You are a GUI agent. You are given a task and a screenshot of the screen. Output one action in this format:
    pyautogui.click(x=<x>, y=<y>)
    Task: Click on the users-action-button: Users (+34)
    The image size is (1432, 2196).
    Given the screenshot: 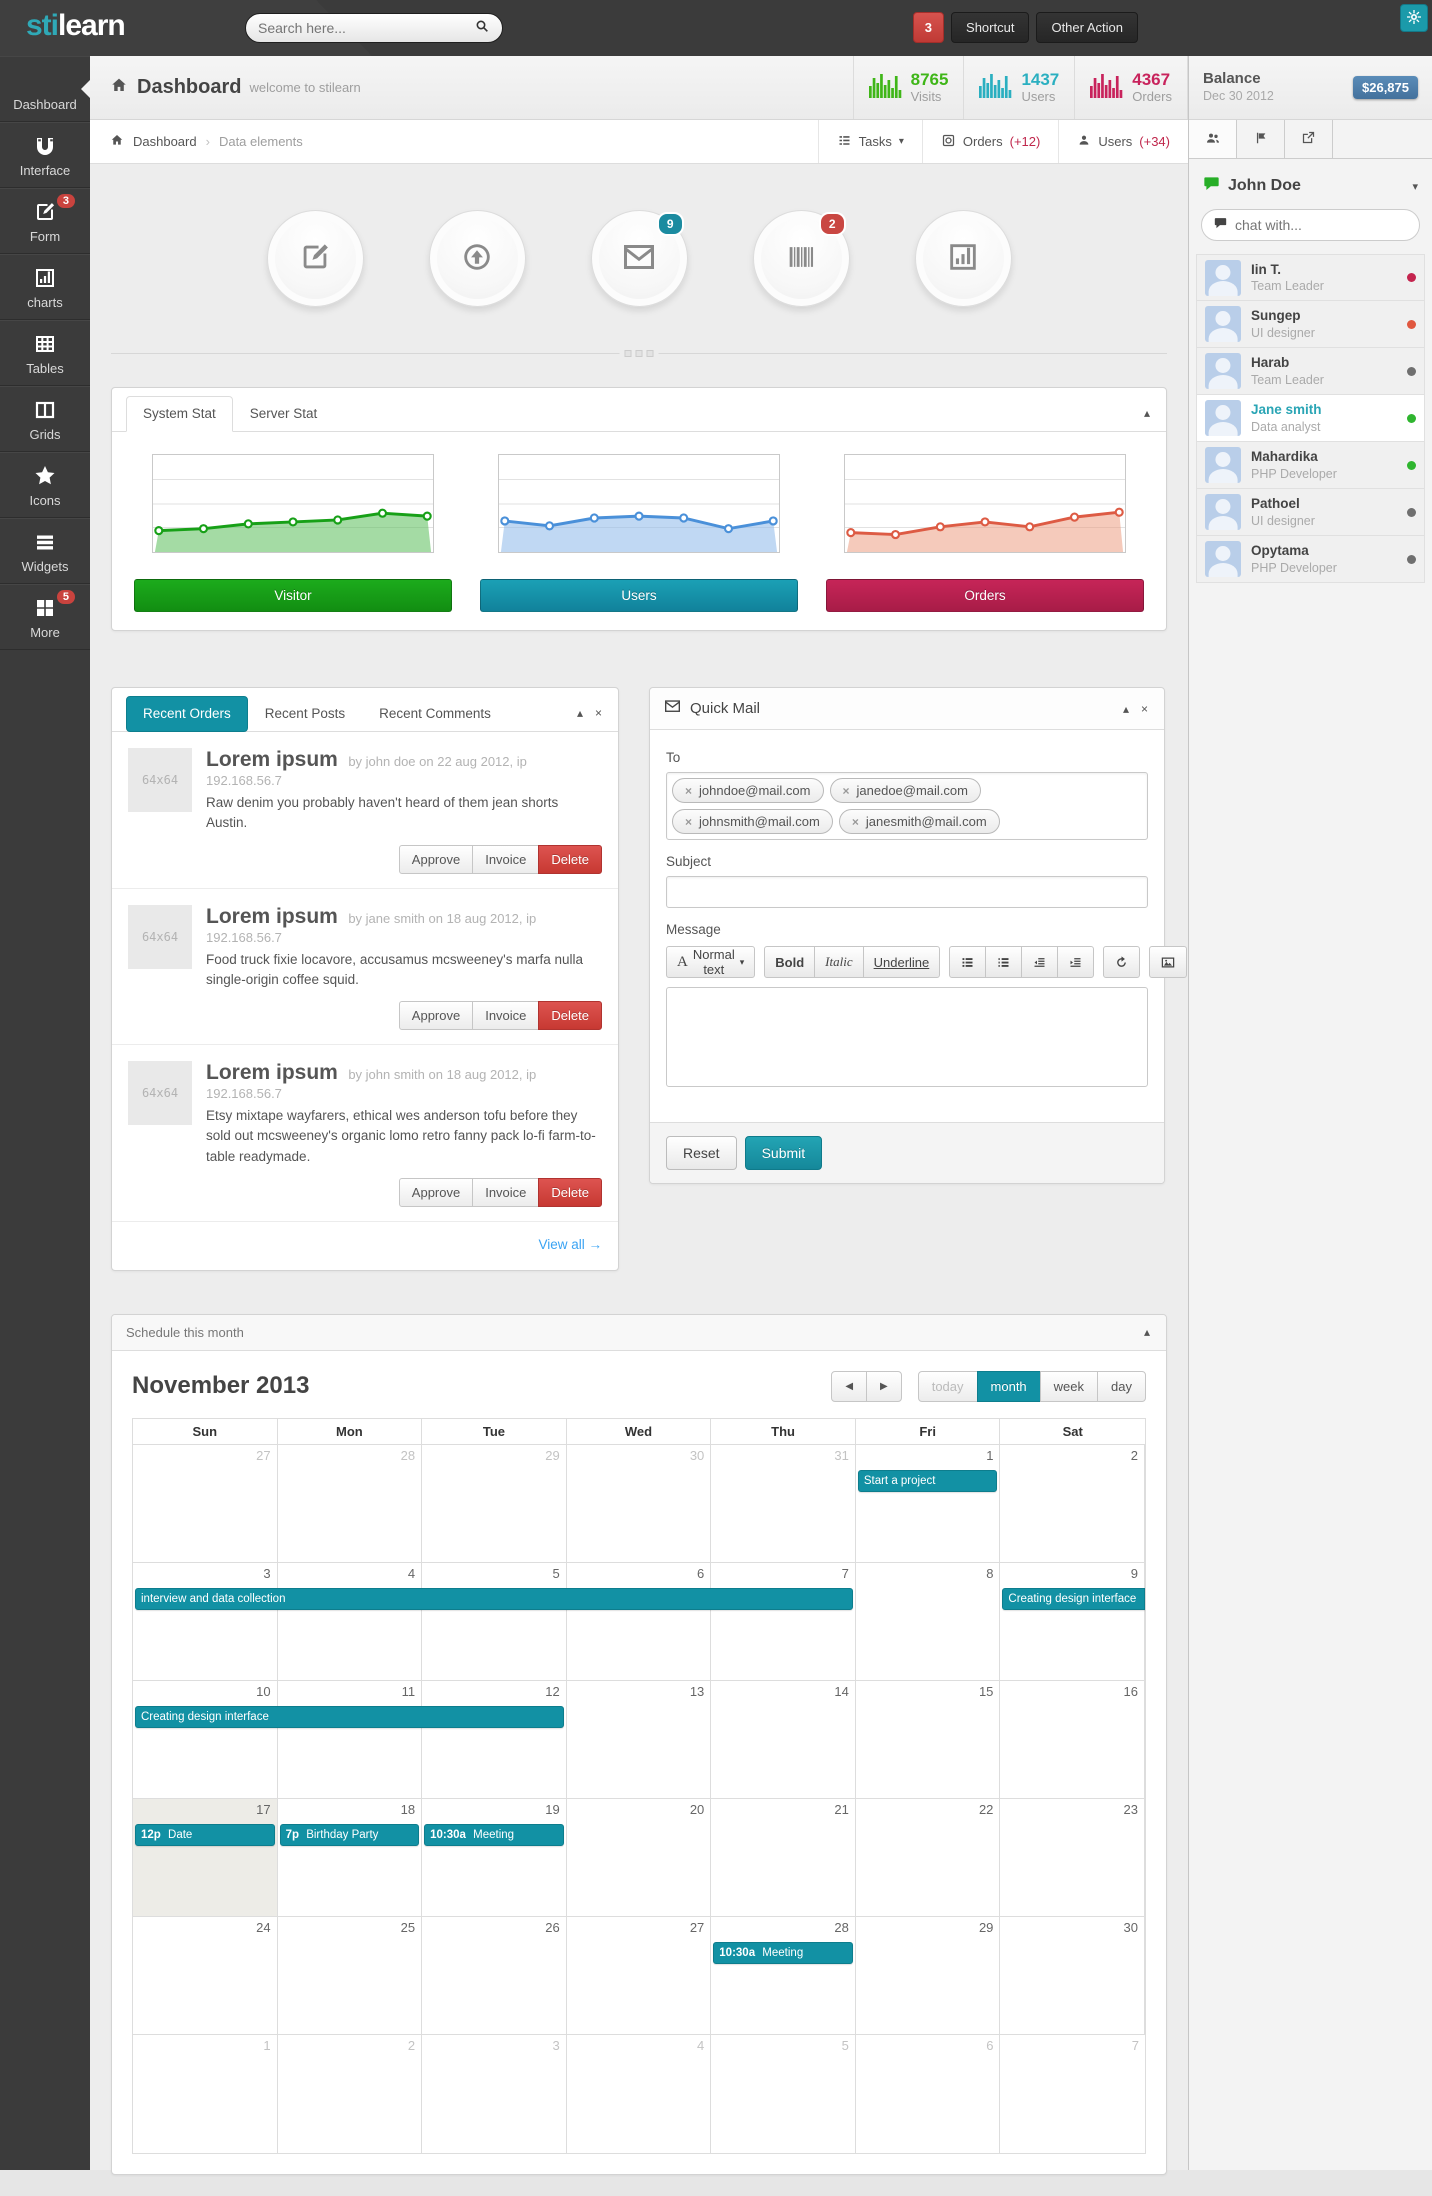 What is the action you would take?
    pyautogui.click(x=1123, y=141)
    